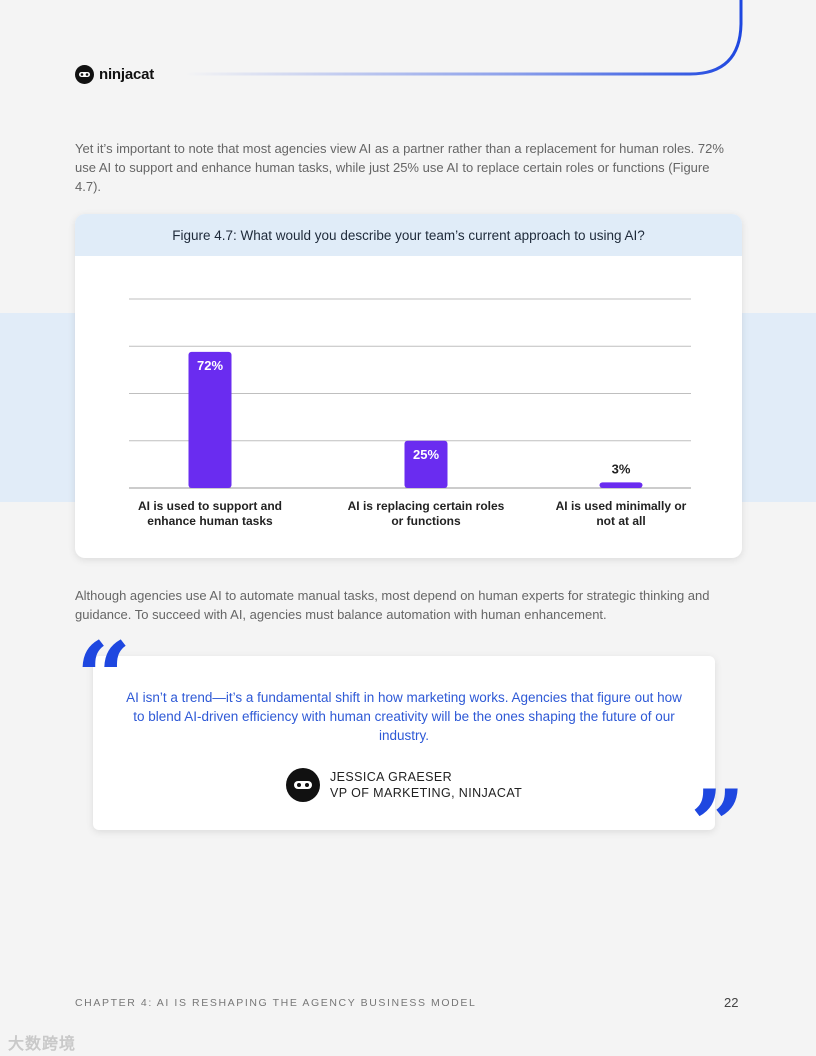  What do you see at coordinates (426, 454) in the screenshot?
I see `bar-value-label-1: 25%` at bounding box center [426, 454].